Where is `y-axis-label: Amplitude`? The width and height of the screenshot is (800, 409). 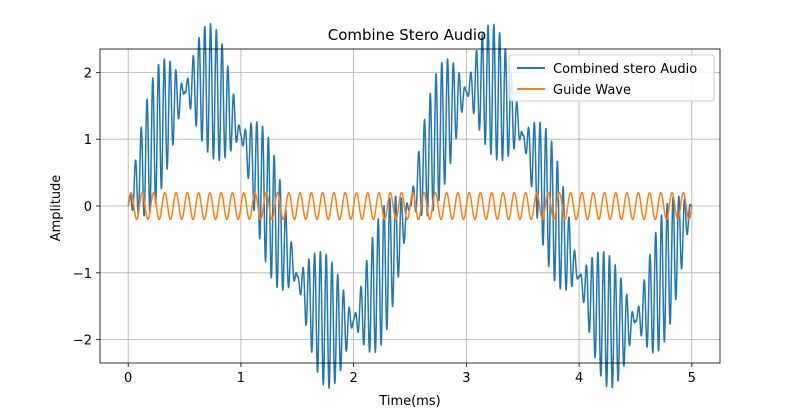
y-axis-label: Amplitude is located at coordinates (56, 208).